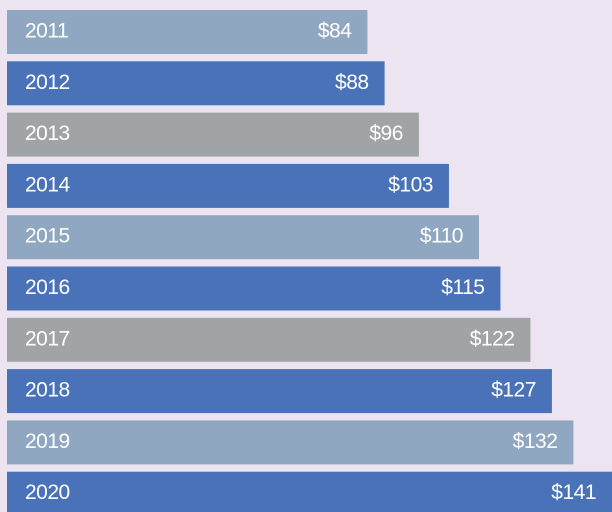  I want to click on category-label: 2012, so click(47, 82).